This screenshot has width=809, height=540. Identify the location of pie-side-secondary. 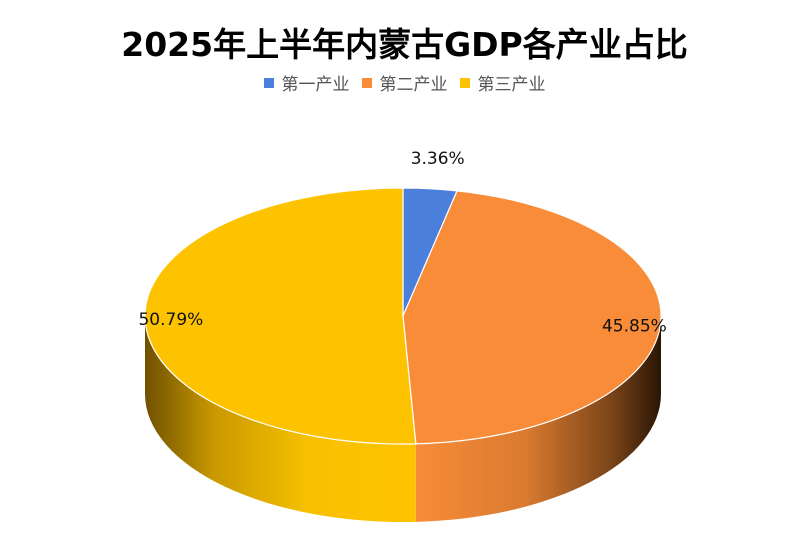
(538, 419).